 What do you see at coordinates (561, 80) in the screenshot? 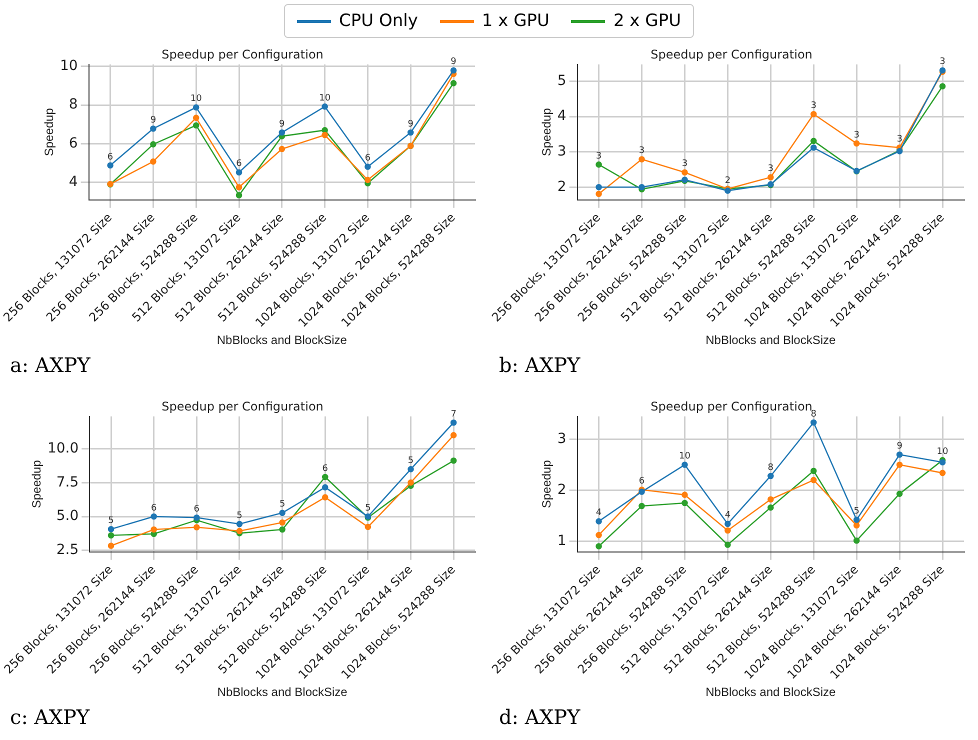
I see `y-tick-label: 5` at bounding box center [561, 80].